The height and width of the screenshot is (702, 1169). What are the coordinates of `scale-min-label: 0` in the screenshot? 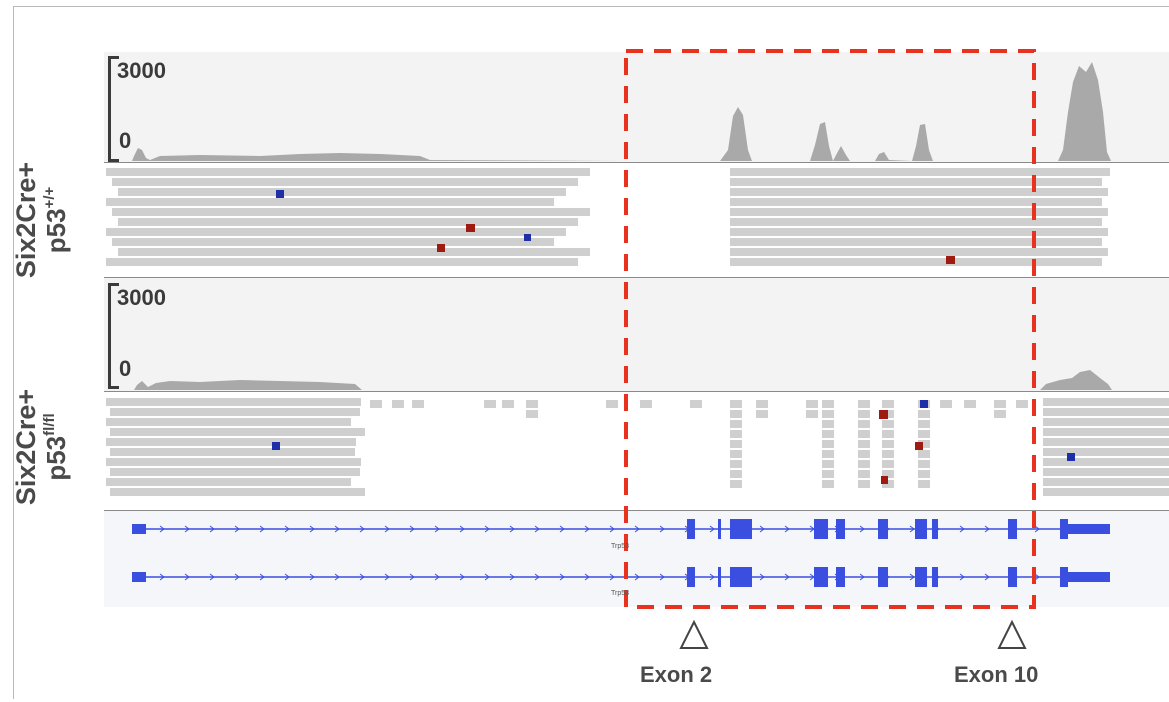 It's located at (125, 140).